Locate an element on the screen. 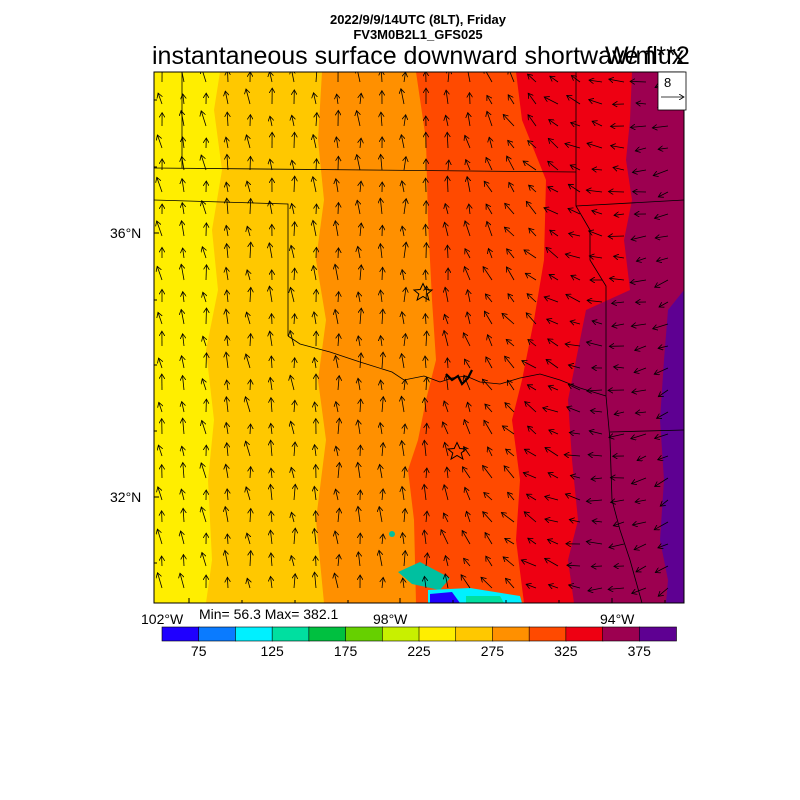 Image resolution: width=800 pixels, height=800 pixels. lon-label-102w: 102°W is located at coordinates (162, 619).